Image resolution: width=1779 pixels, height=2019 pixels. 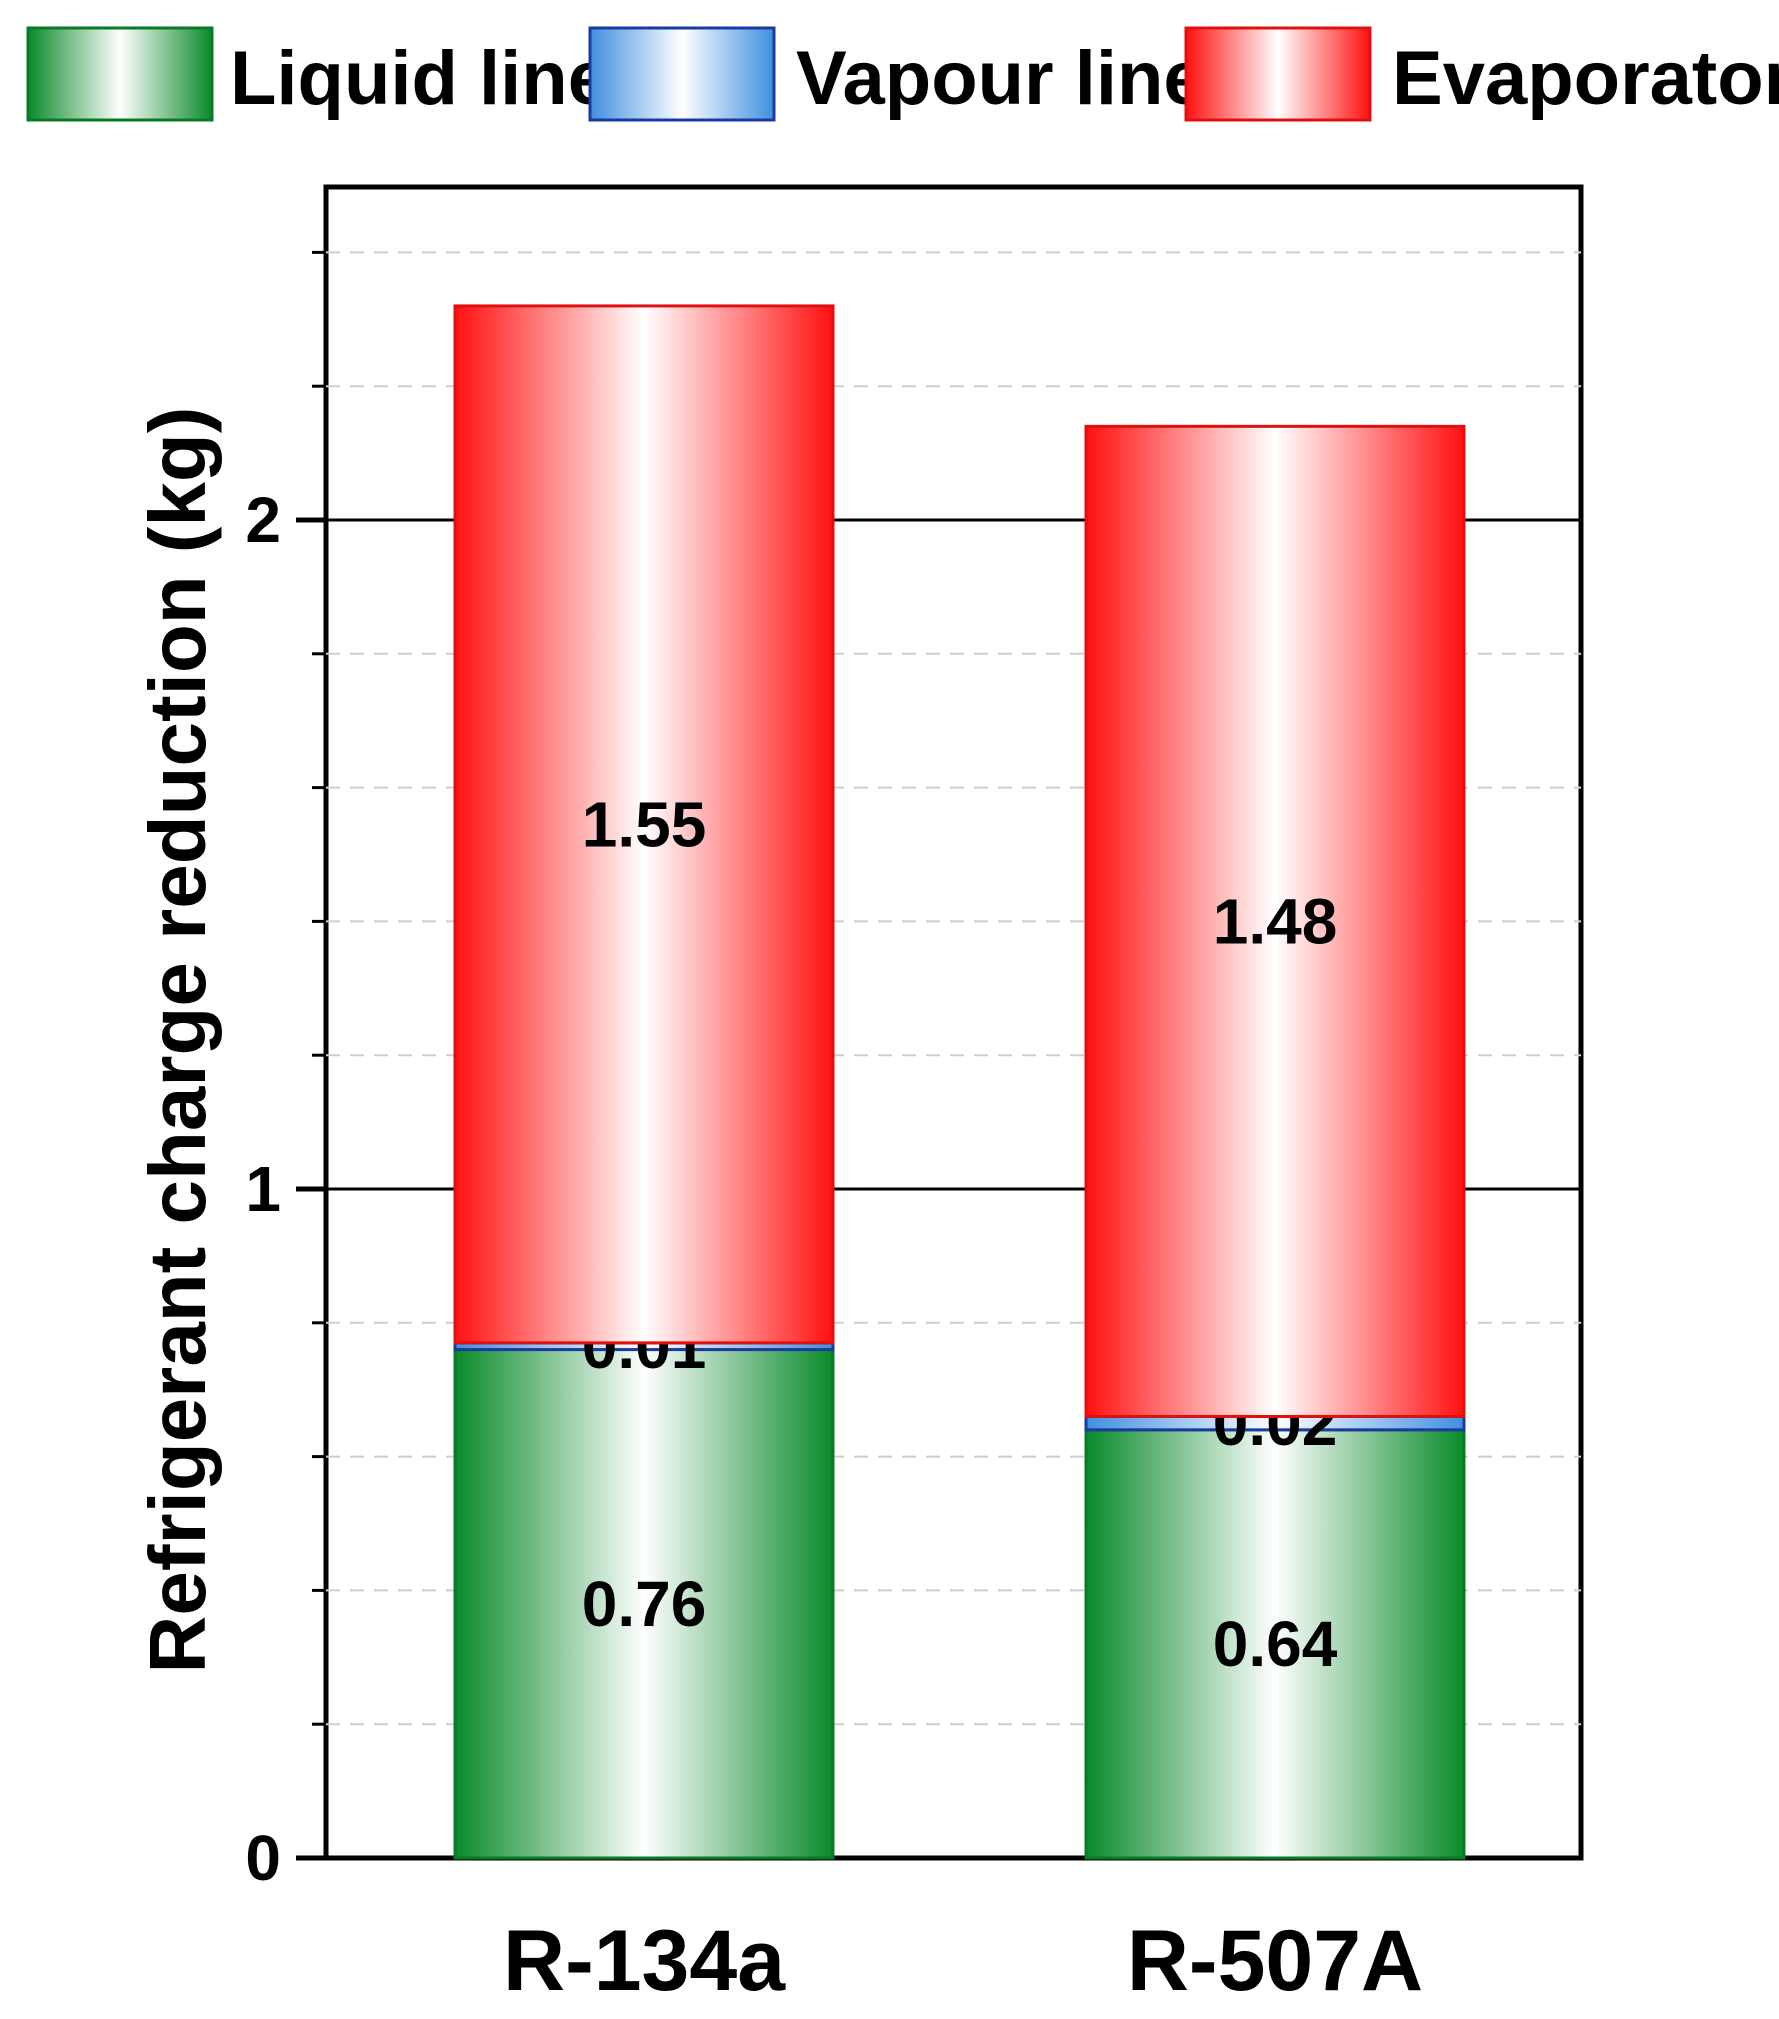 What do you see at coordinates (263, 1189) in the screenshot?
I see `y-tick-label: 1` at bounding box center [263, 1189].